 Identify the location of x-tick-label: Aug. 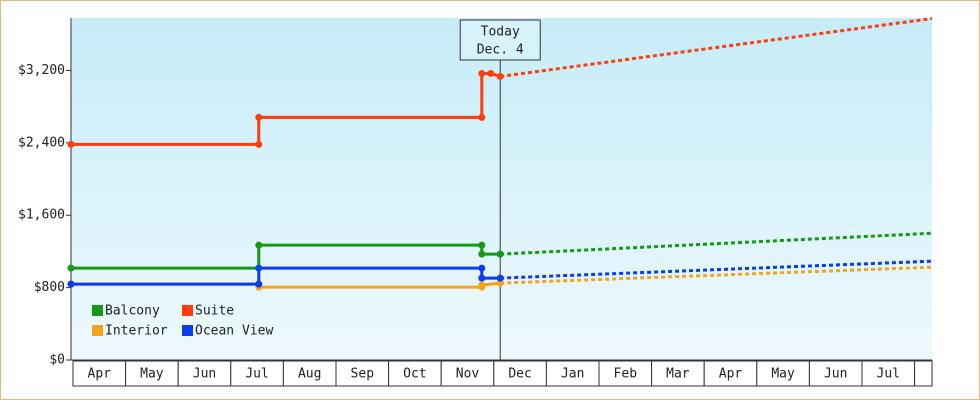
(309, 374).